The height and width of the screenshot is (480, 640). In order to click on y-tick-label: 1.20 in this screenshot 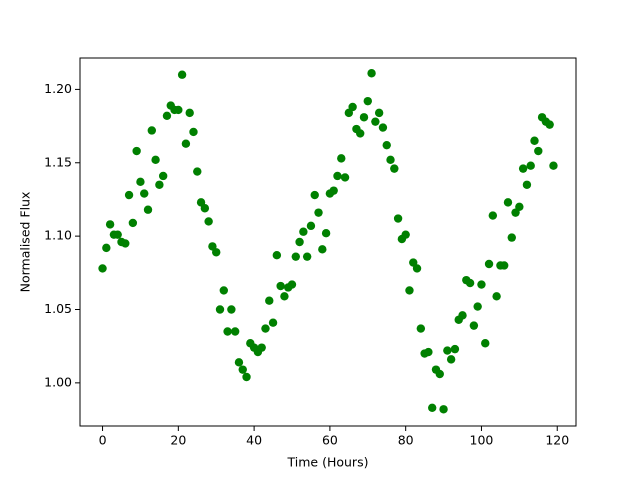, I will do `click(58, 88)`.